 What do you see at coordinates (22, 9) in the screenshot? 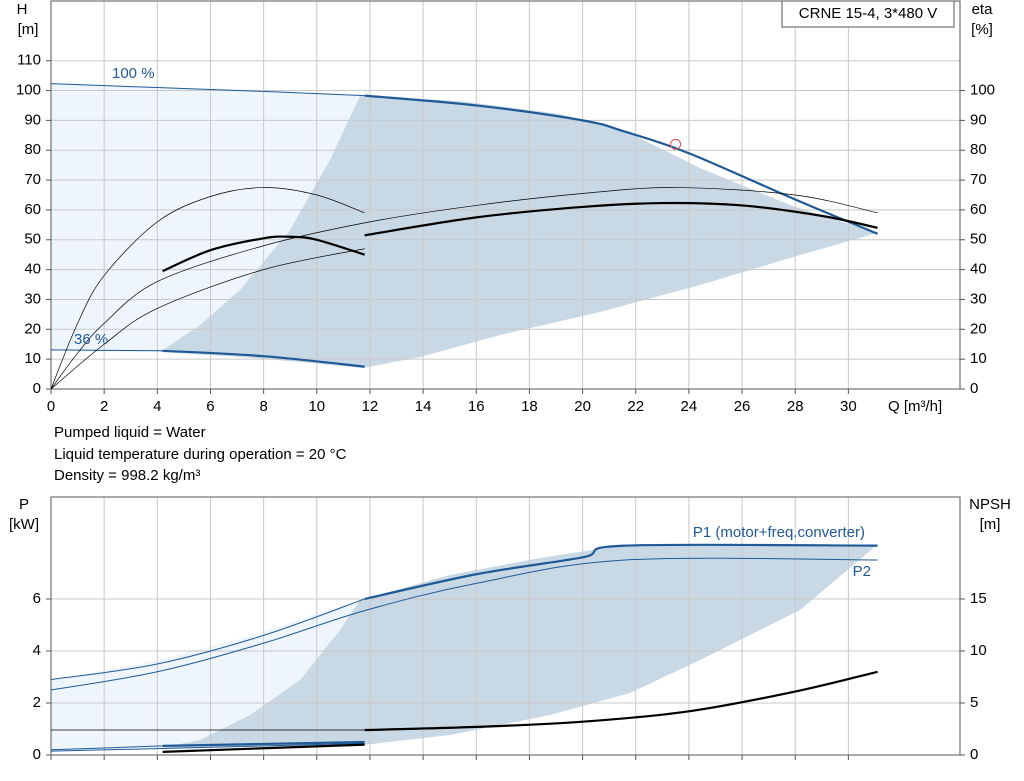
I see `y-axis-label: H` at bounding box center [22, 9].